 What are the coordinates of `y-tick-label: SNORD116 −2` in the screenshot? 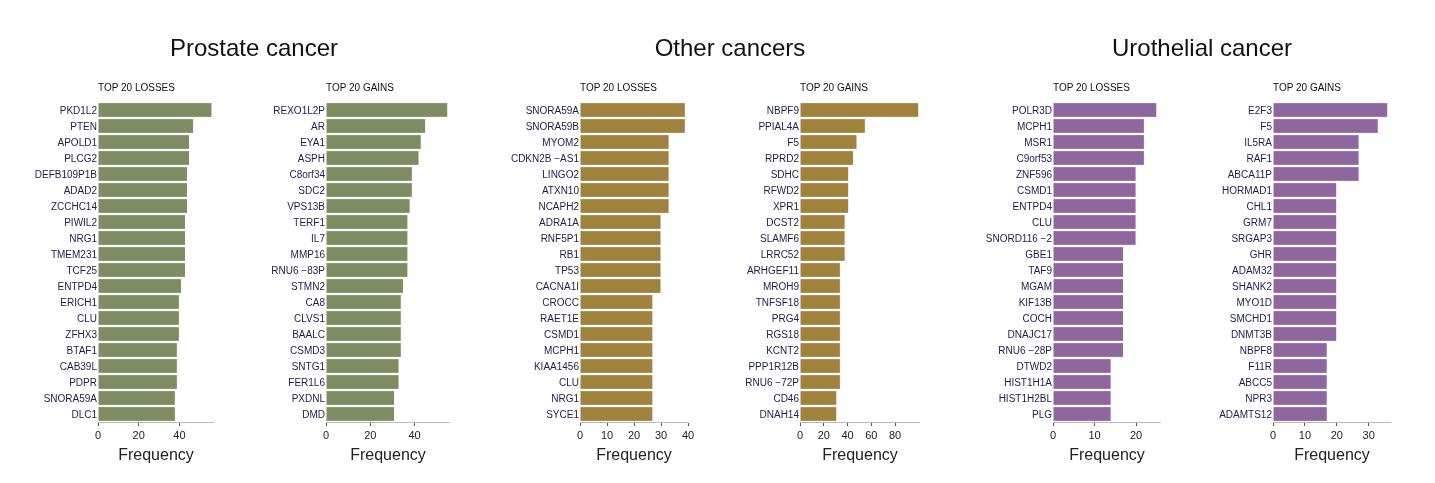 It's located at (1019, 238).